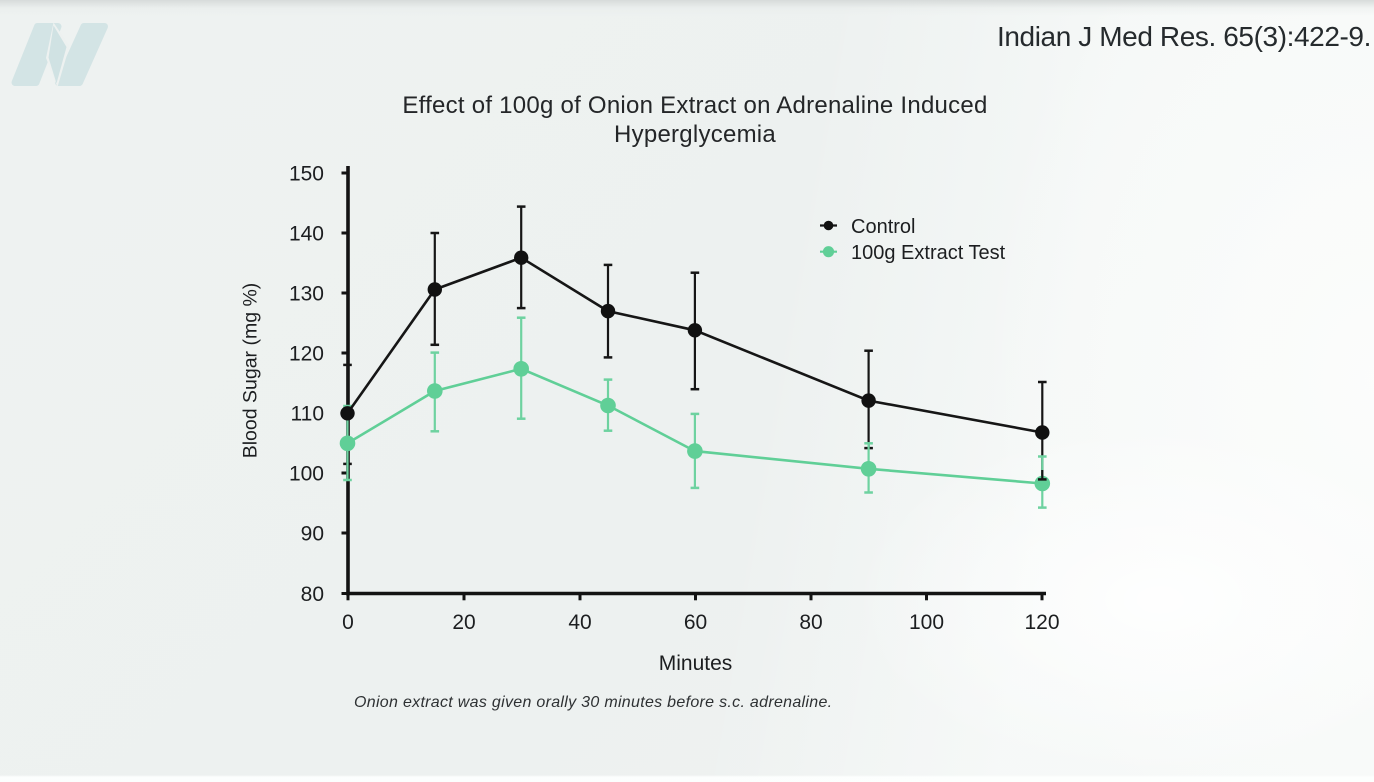  What do you see at coordinates (306, 294) in the screenshot?
I see `svg-text: 130` at bounding box center [306, 294].